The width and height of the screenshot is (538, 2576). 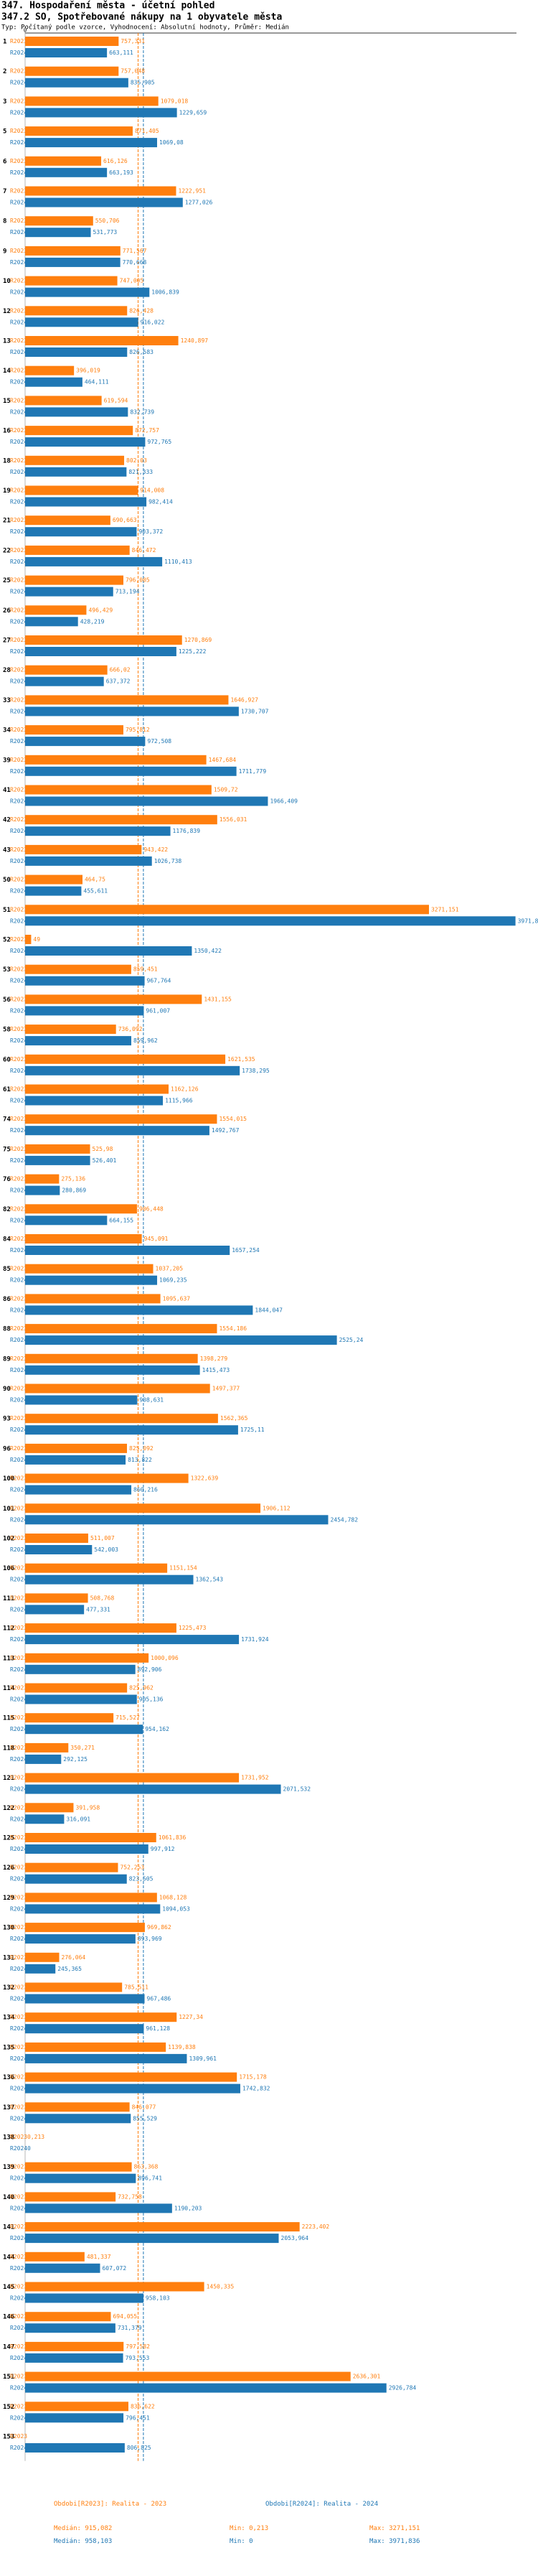 What do you see at coordinates (143, 83) in the screenshot?
I see `value-label: 835,905` at bounding box center [143, 83].